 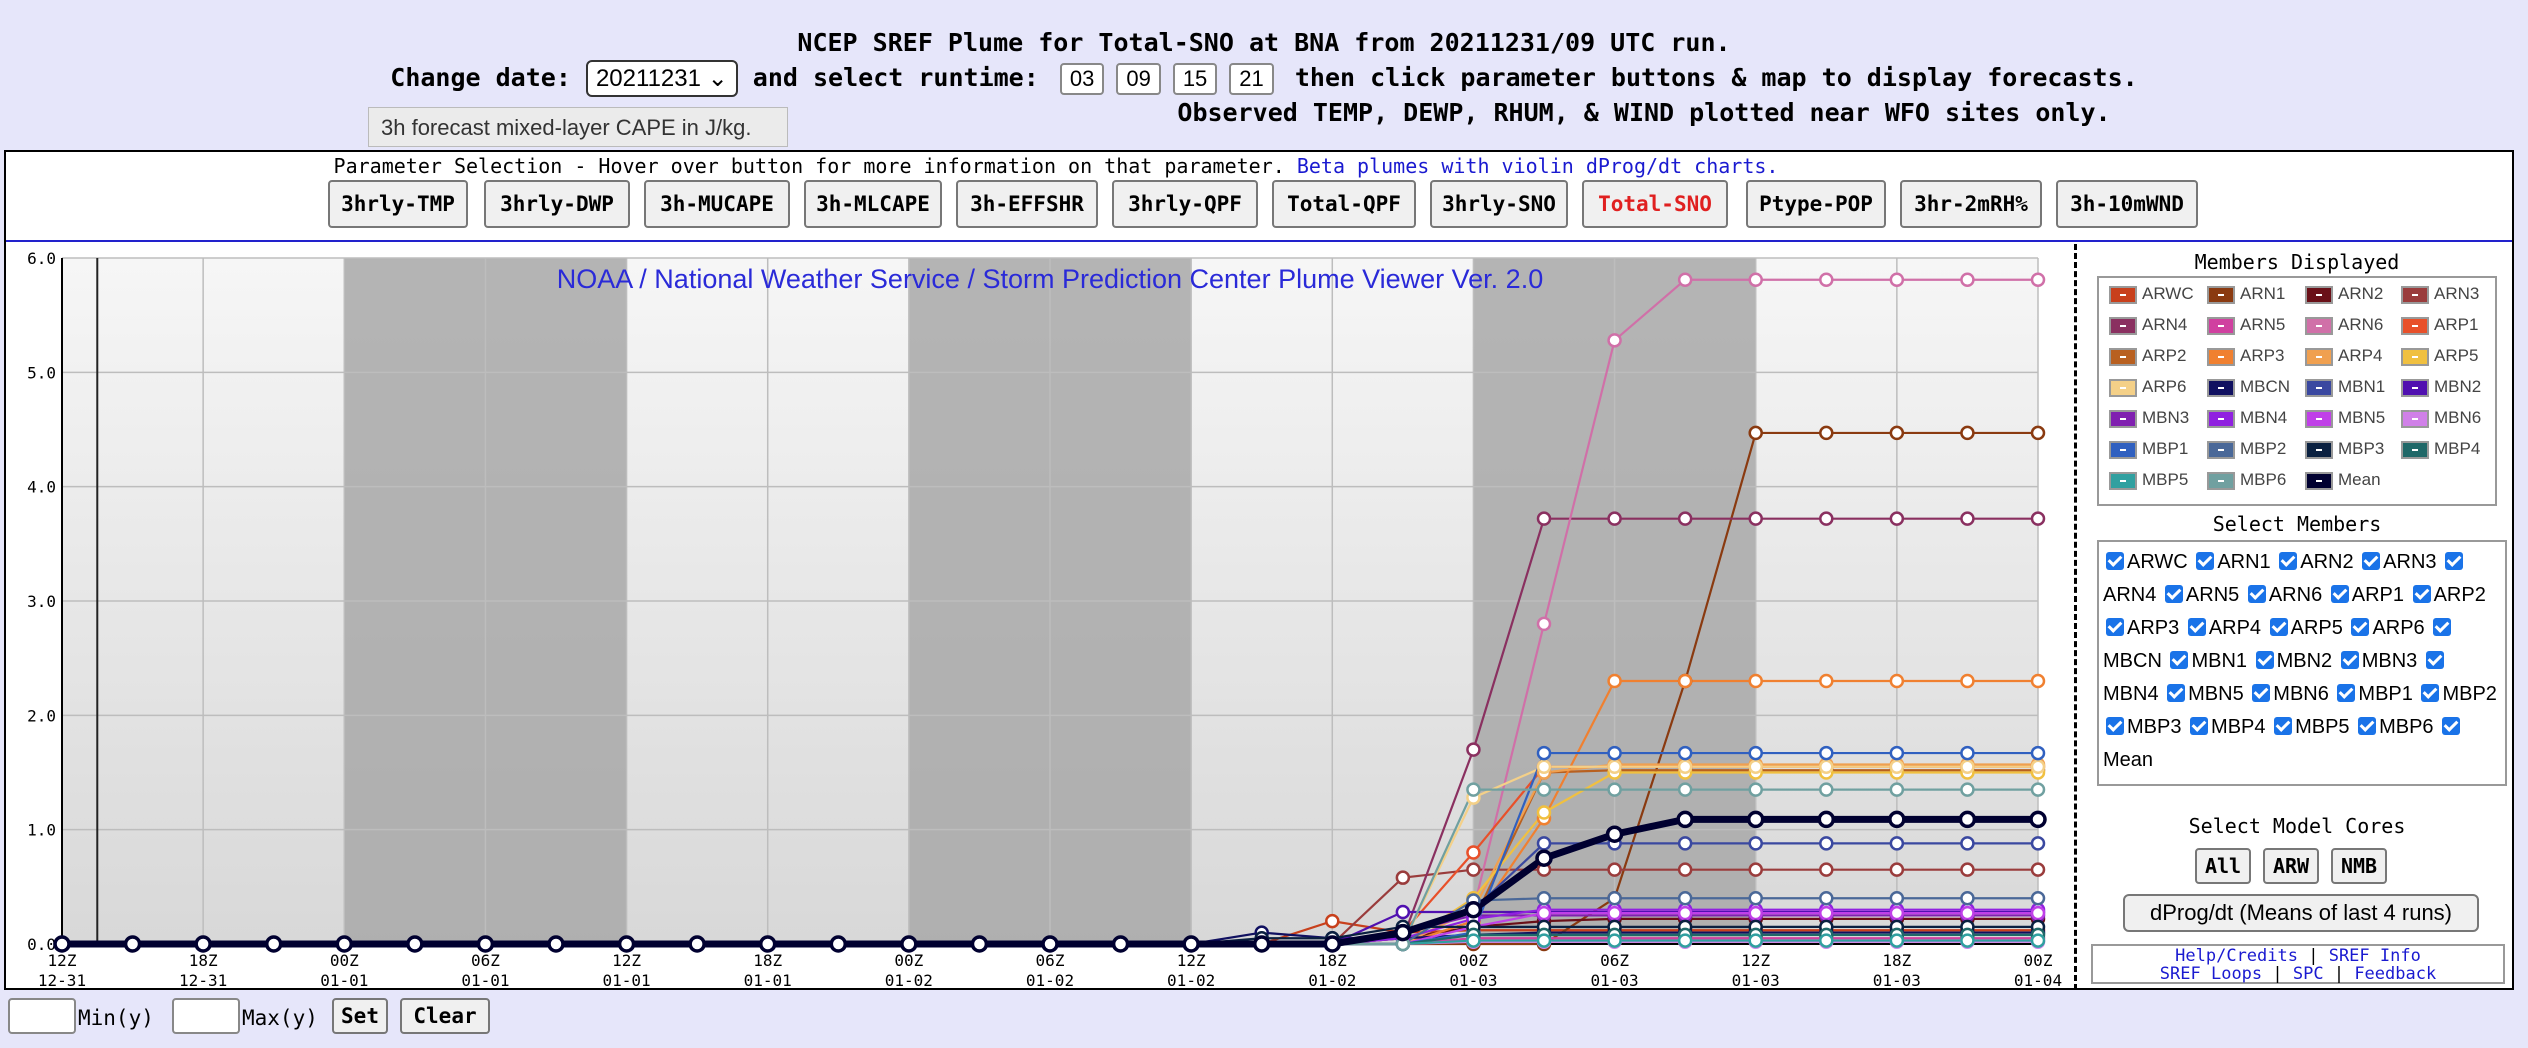 I want to click on legend-item-mbp6: MBP6, so click(x=2246, y=480).